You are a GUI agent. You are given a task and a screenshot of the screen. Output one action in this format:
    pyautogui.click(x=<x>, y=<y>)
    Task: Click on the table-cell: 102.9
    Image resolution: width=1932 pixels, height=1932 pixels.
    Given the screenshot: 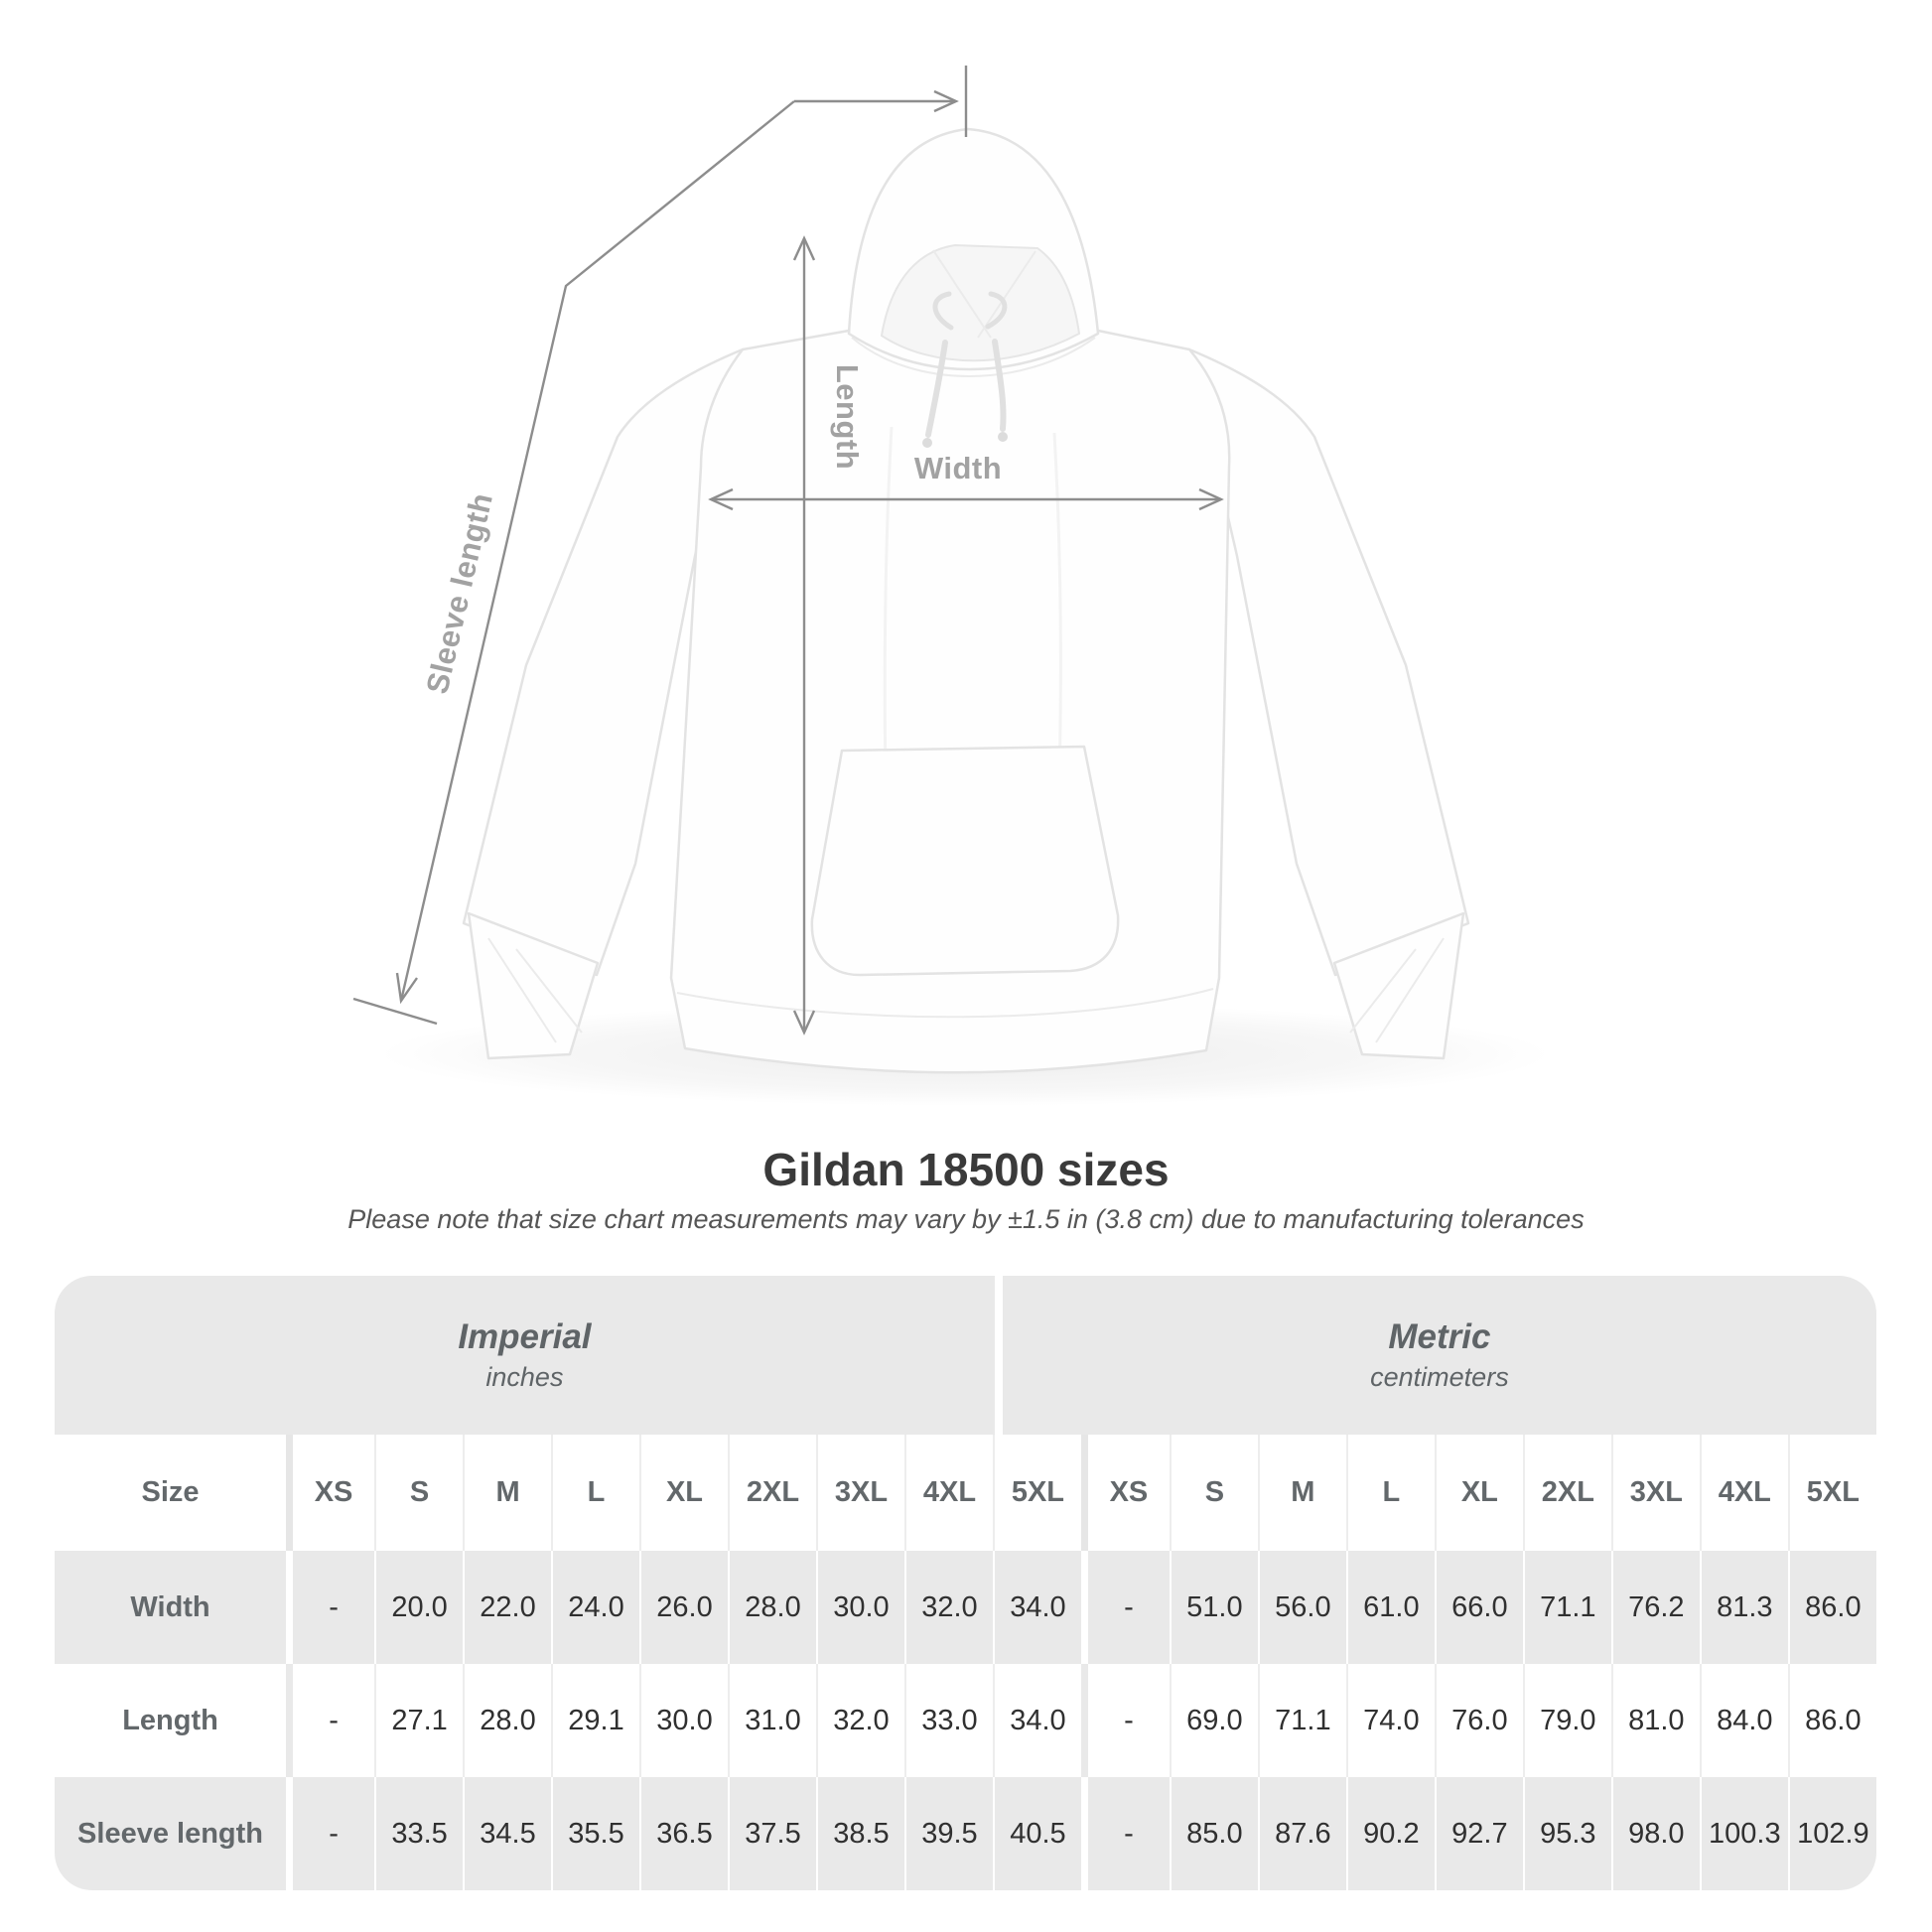 What is the action you would take?
    pyautogui.click(x=1831, y=1833)
    